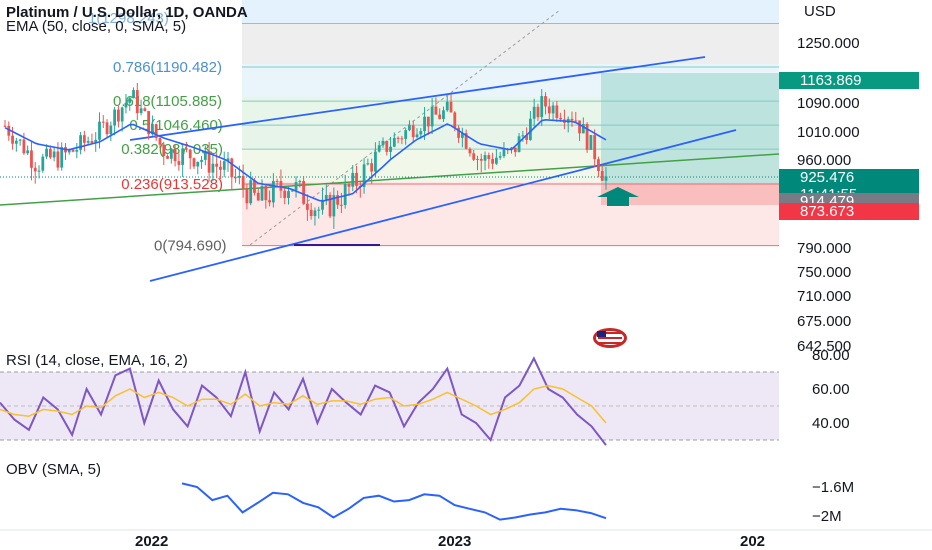  I want to click on price-tag-target: 1163.869, so click(849, 80).